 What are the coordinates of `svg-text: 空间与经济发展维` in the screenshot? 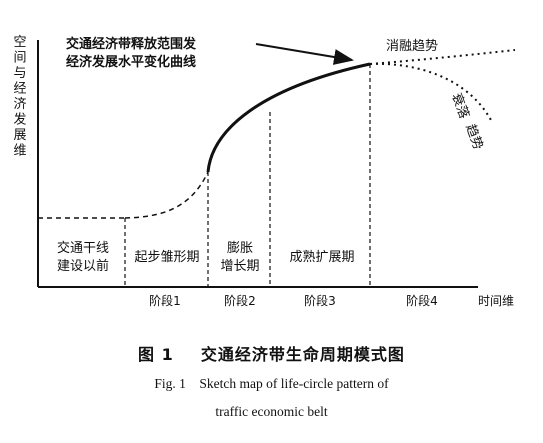 It's located at (19, 97).